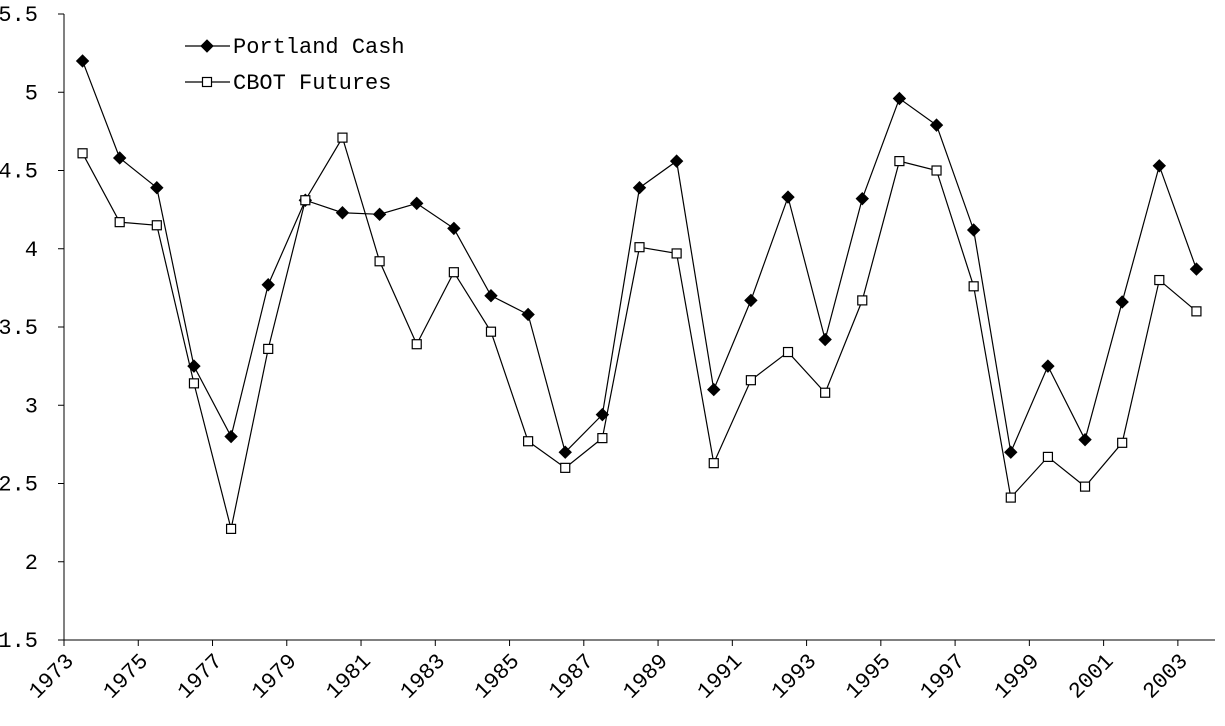 The height and width of the screenshot is (726, 1225). I want to click on y-tick-label: 1.5, so click(19, 641).